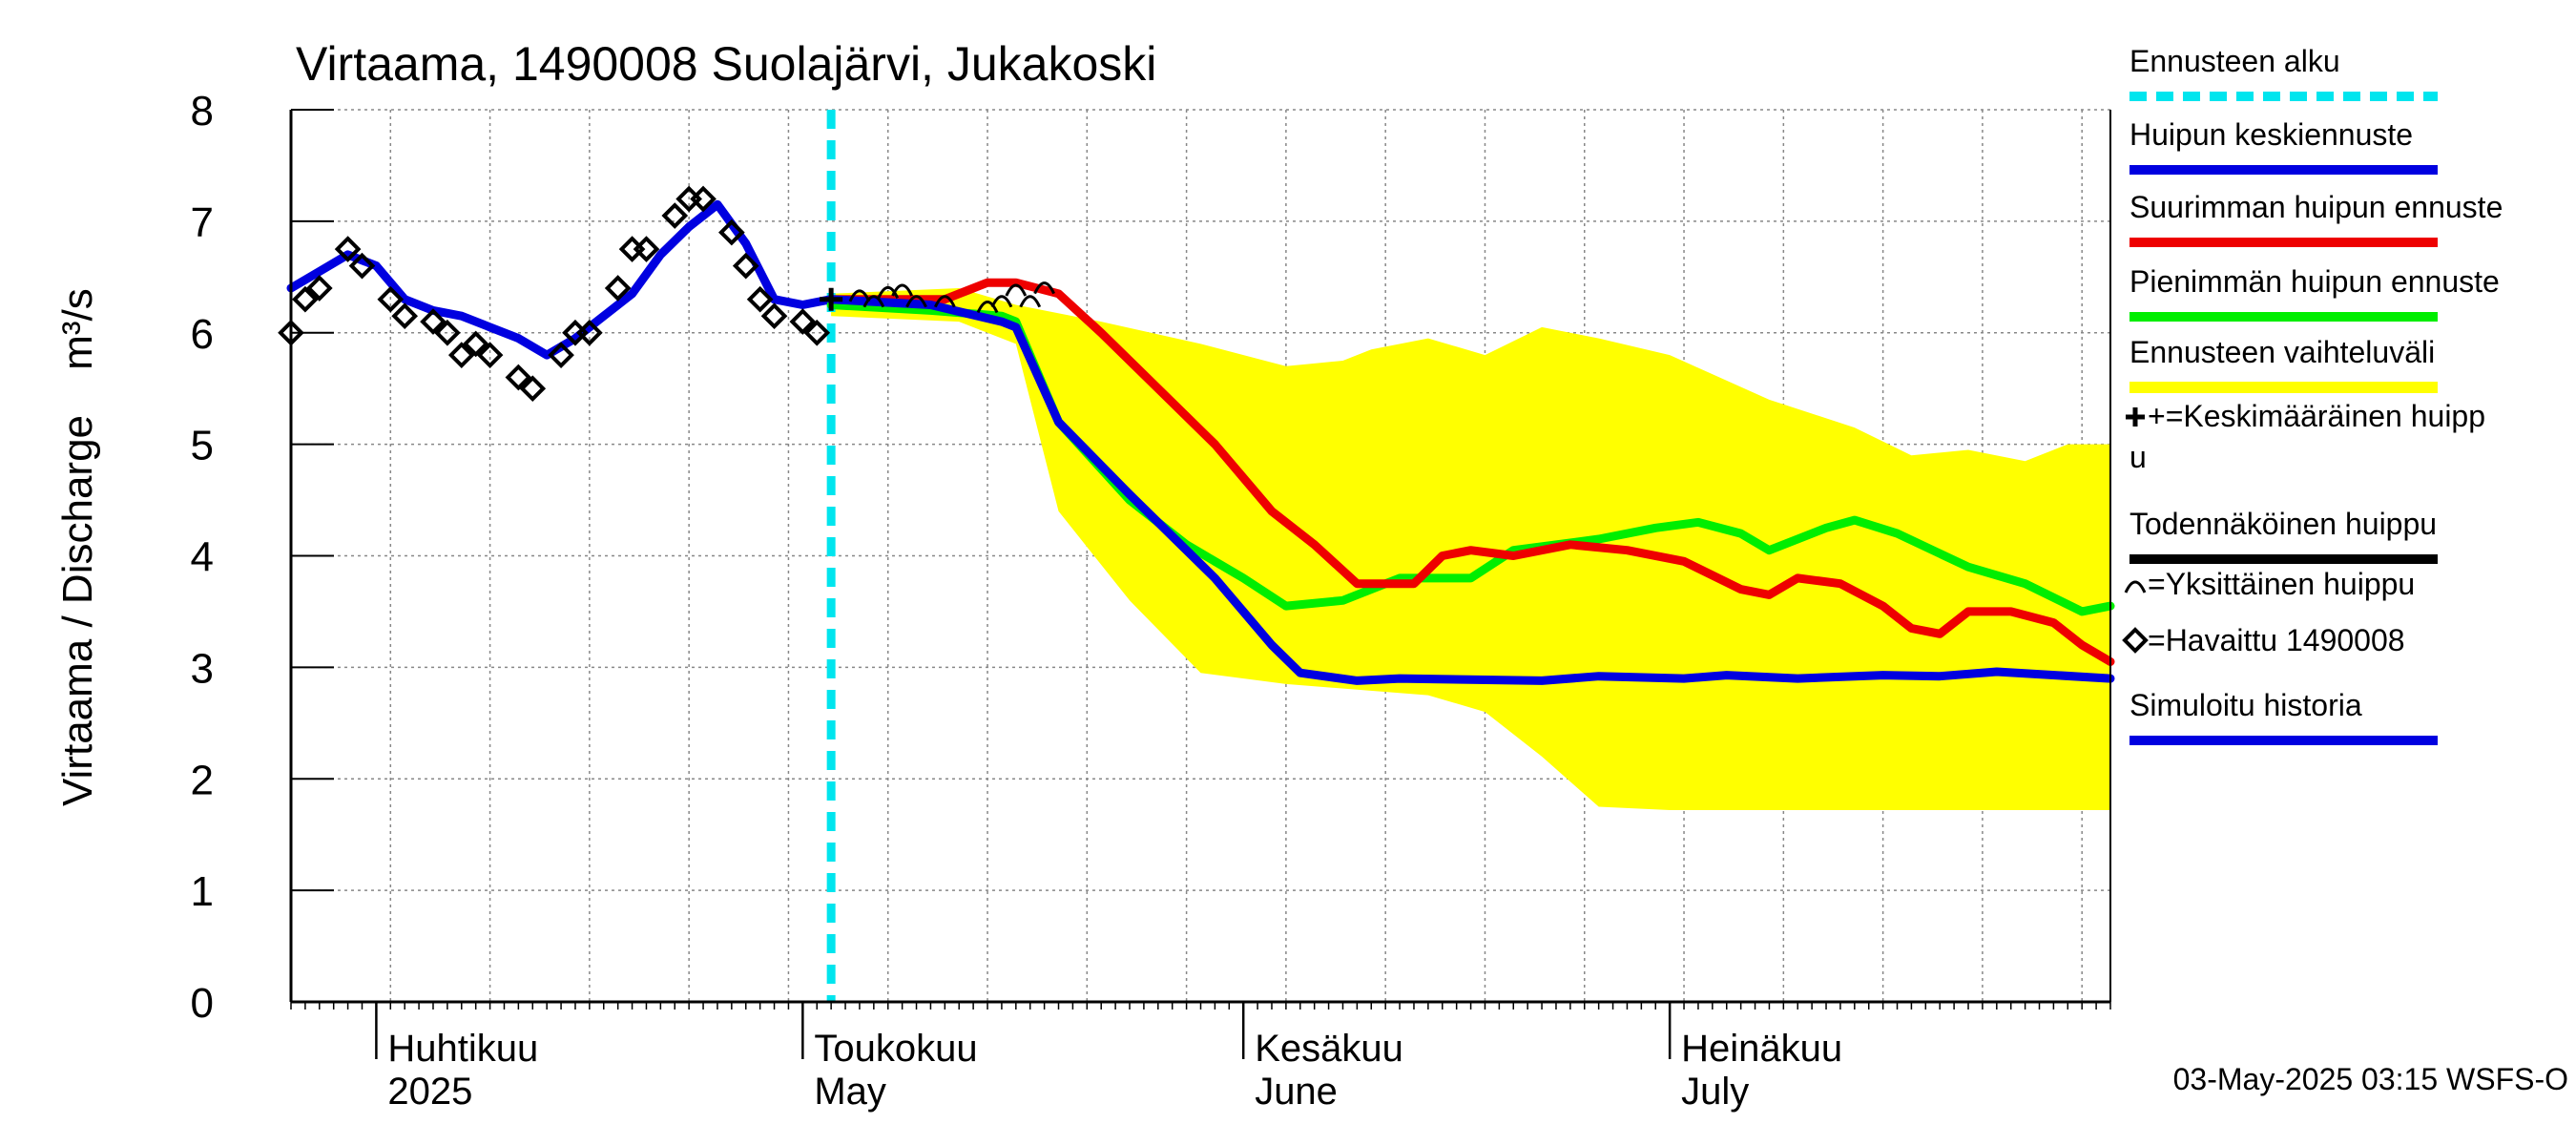 The image size is (2576, 1145). Describe the element at coordinates (202, 557) in the screenshot. I see `y-tick-label: 4` at that location.